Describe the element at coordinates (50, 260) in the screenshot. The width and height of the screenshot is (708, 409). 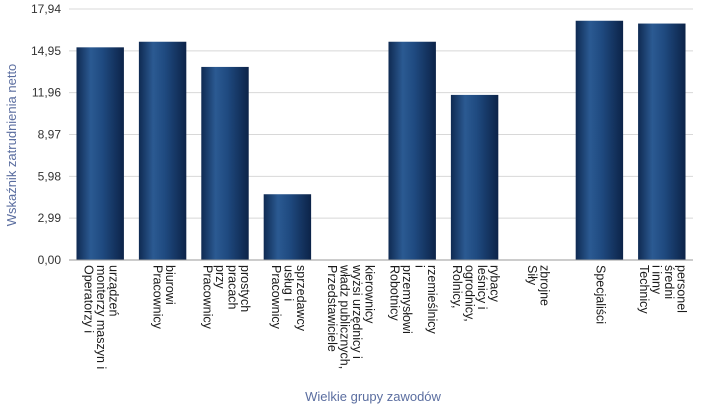
I see `y-tick-label: 0,00` at that location.